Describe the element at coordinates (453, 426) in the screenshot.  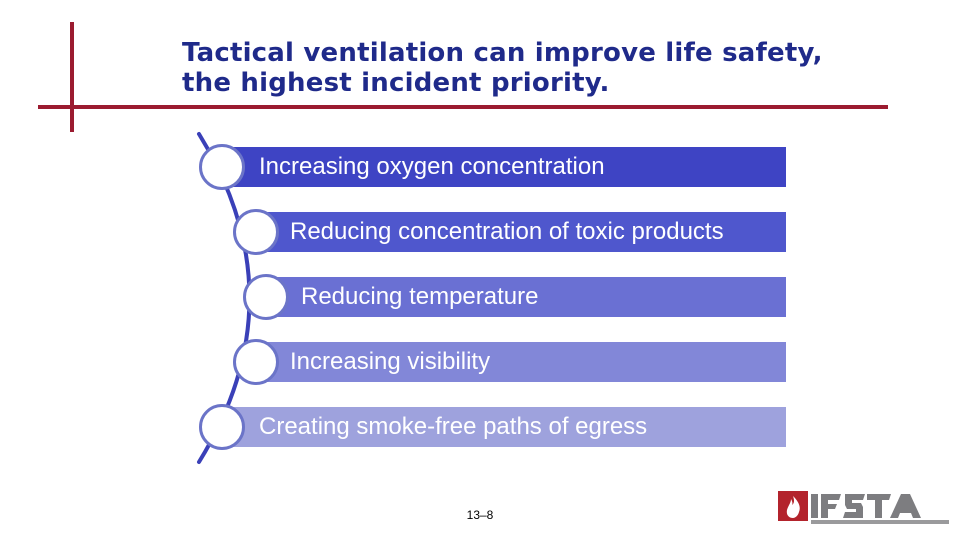
I see `list-item-label: Creating smoke-free paths of egress` at that location.